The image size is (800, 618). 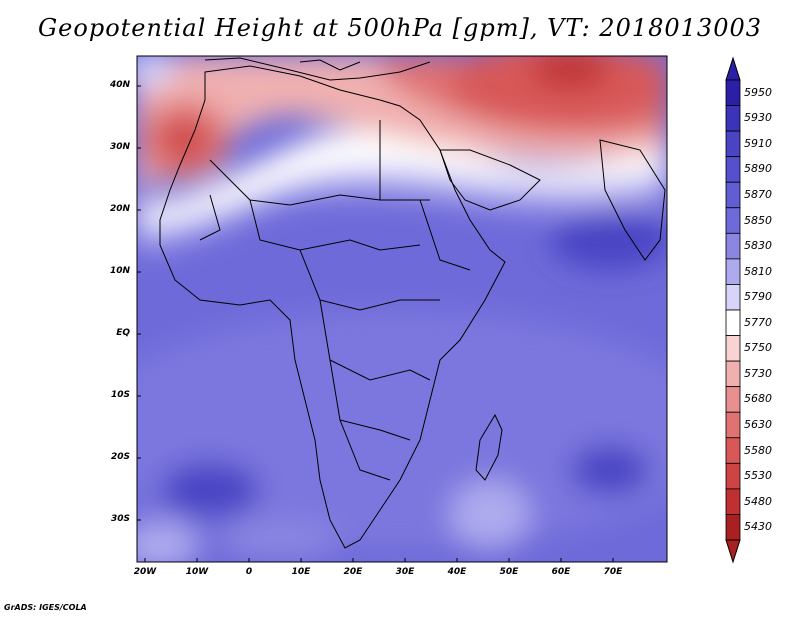 I want to click on lat-label-eq: EQ, so click(x=123, y=333).